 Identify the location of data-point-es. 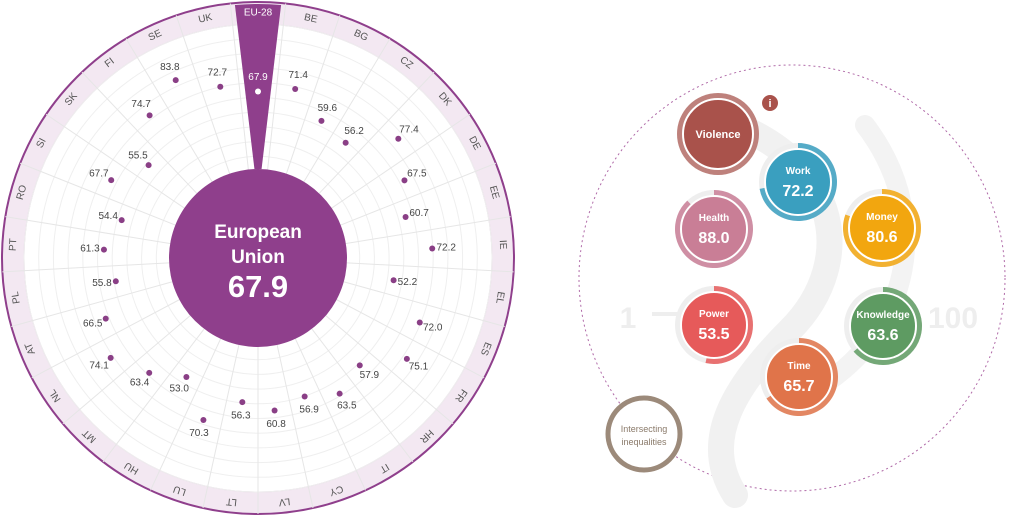
(419, 322).